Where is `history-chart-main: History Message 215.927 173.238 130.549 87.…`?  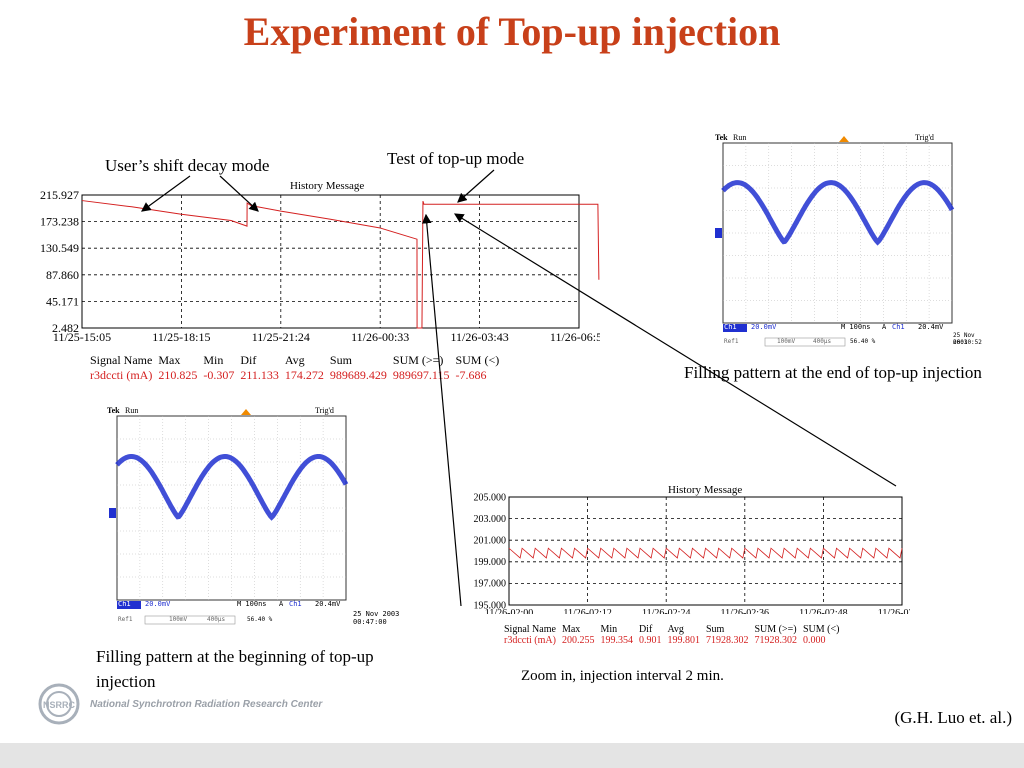 history-chart-main: History Message 215.927 173.238 130.549 87.… is located at coordinates (320, 285).